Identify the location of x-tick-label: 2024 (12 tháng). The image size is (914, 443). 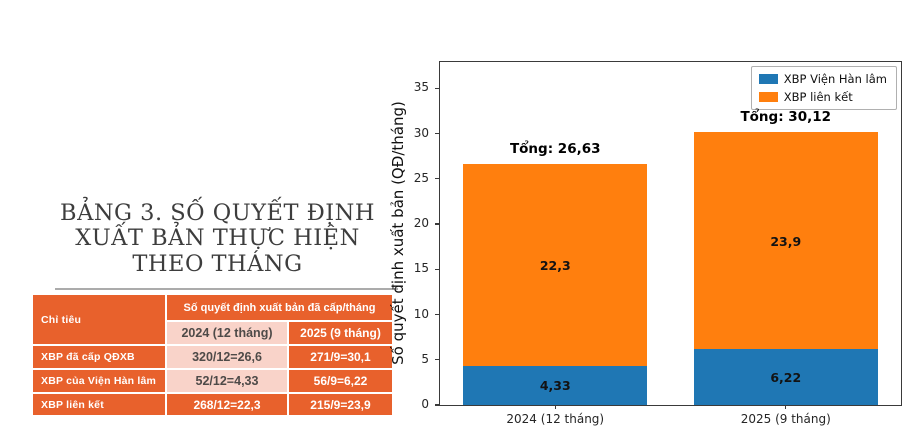
(555, 419).